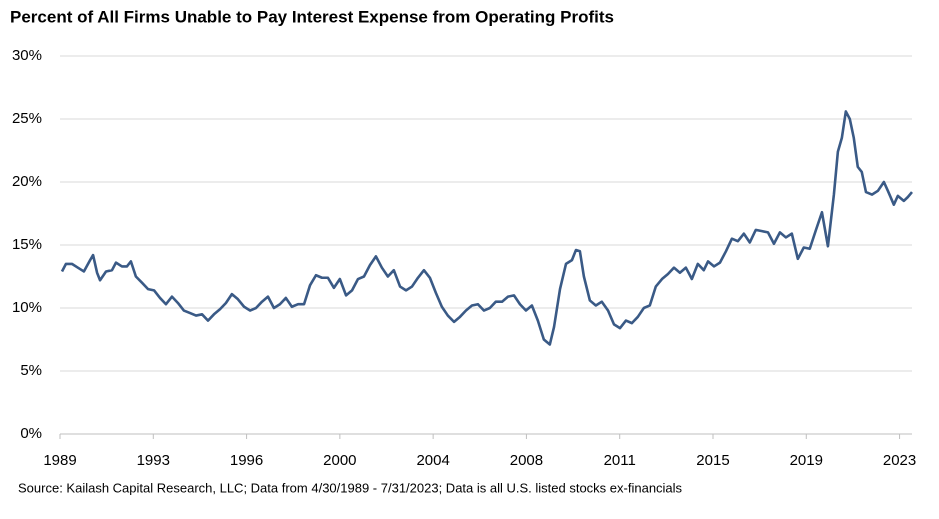 Image resolution: width=939 pixels, height=519 pixels. Describe the element at coordinates (432, 460) in the screenshot. I see `x-tick-label: 2004` at that location.